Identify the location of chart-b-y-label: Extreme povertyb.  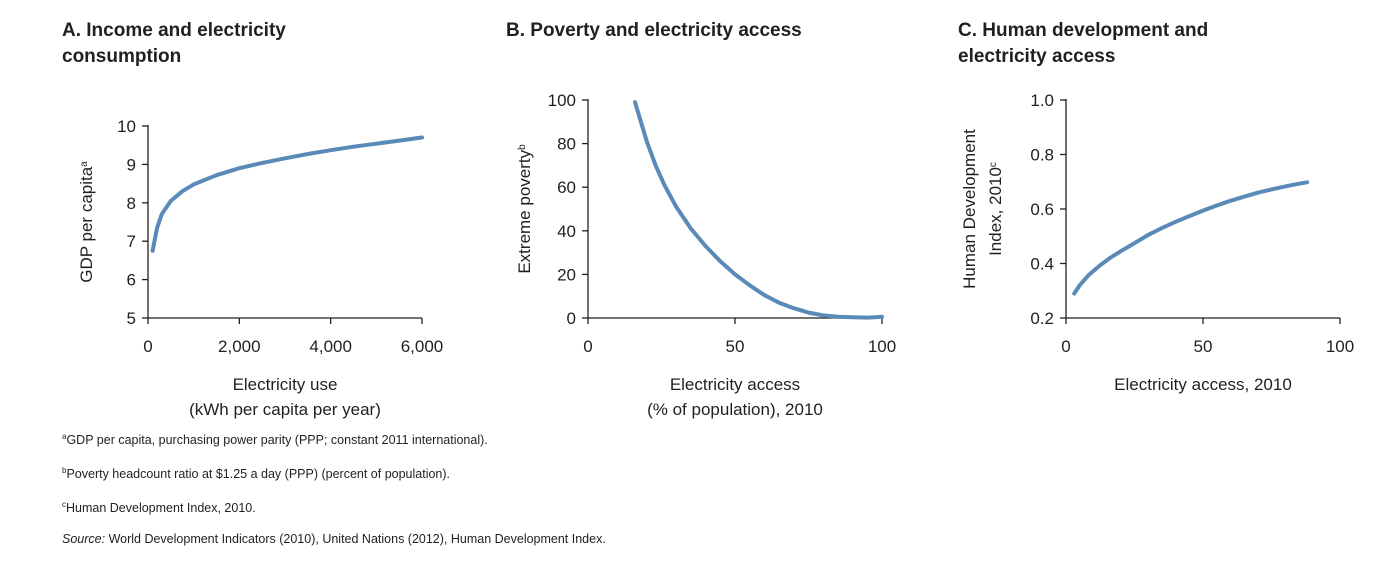
(524, 209).